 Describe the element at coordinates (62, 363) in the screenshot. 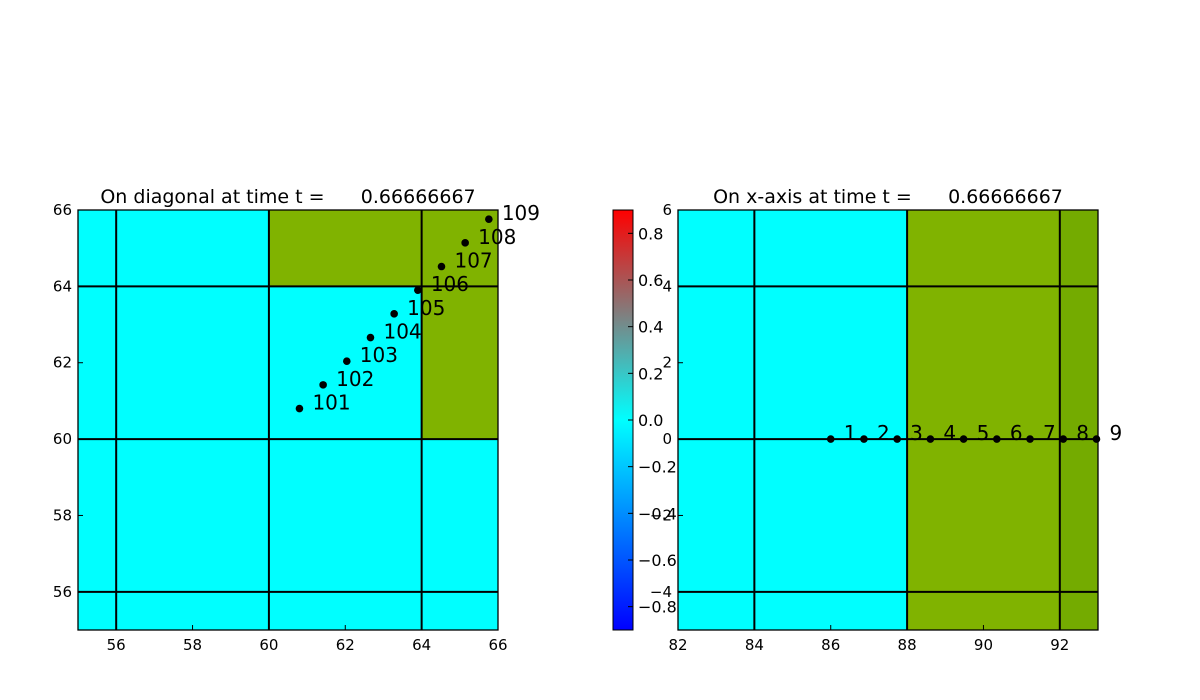

I see `diagonal-plot-ytick-label: 62` at that location.